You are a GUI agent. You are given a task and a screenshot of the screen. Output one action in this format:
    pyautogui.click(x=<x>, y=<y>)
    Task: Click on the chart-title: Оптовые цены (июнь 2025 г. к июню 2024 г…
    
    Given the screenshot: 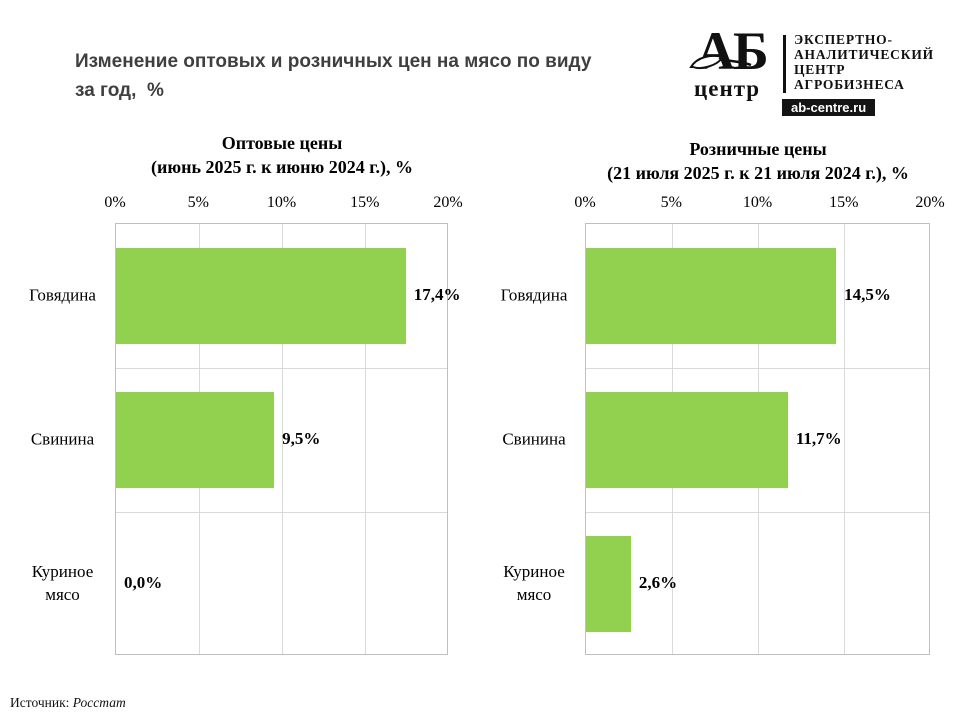 What is the action you would take?
    pyautogui.click(x=282, y=155)
    